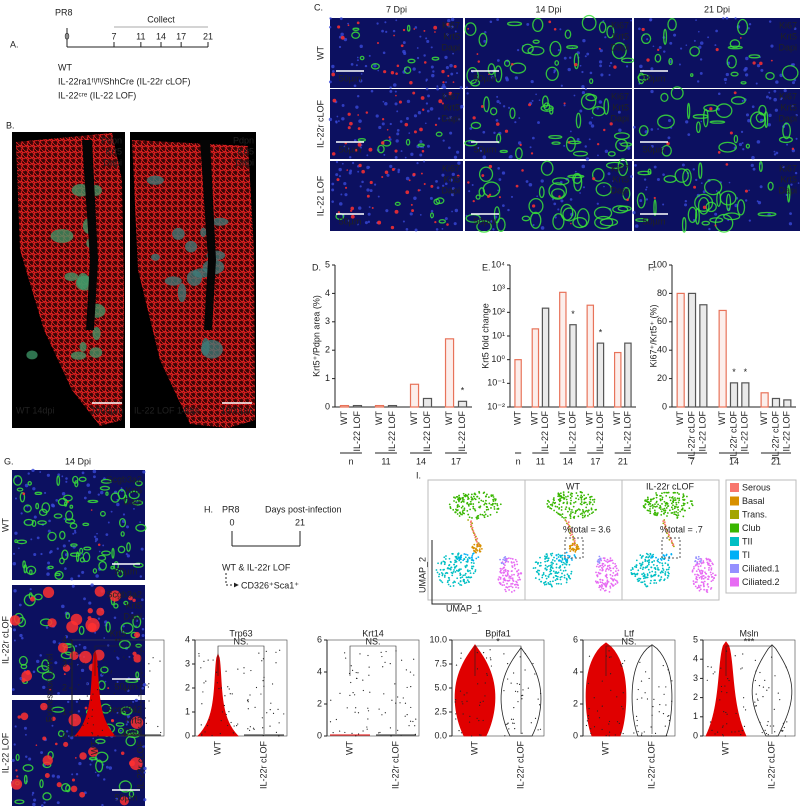 This screenshot has height=810, width=800. What do you see at coordinates (256, 567) in the screenshot?
I see `group-label: WT & IL-22r LOF` at bounding box center [256, 567].